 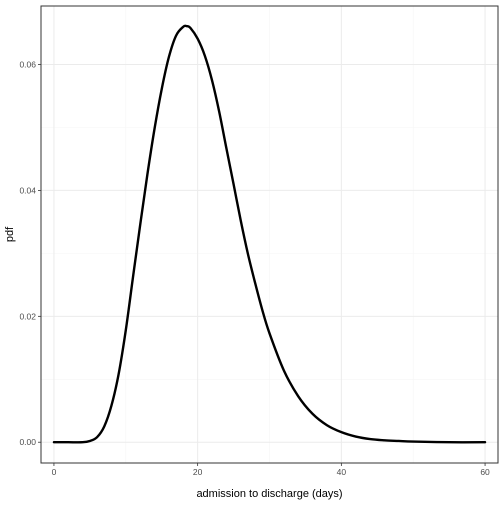 What do you see at coordinates (54, 472) in the screenshot?
I see `x-tick-label: 0` at bounding box center [54, 472].